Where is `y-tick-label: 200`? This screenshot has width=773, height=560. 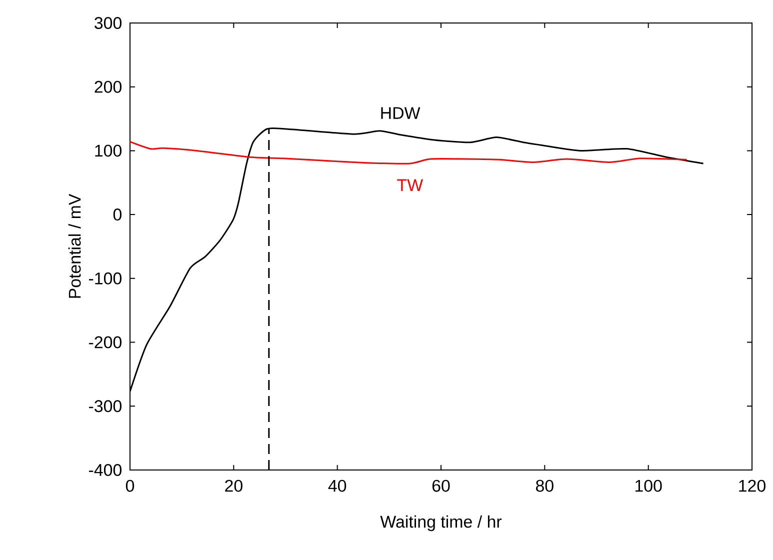 y-tick-label: 200 is located at coordinates (108, 86).